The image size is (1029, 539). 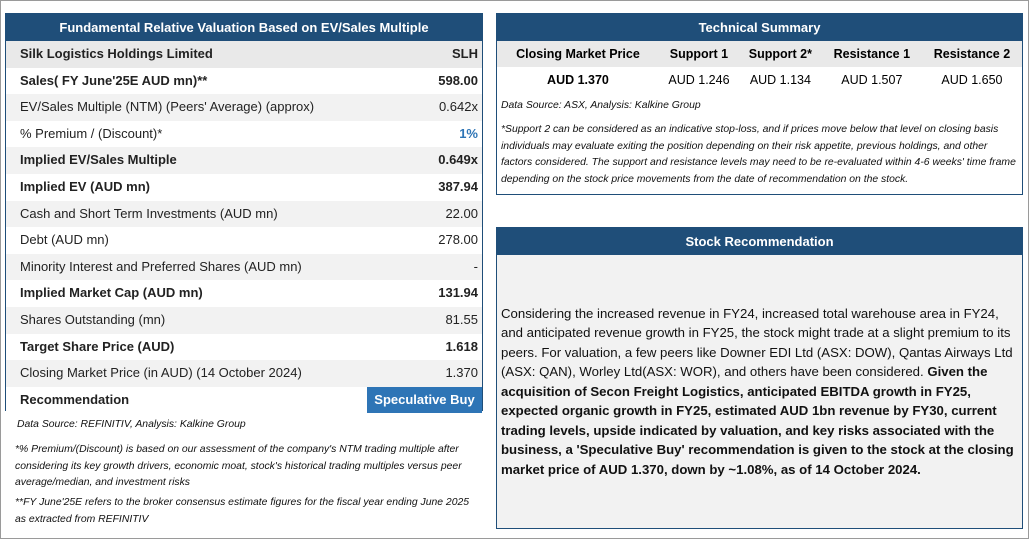 What do you see at coordinates (244, 187) in the screenshot?
I see `table-row: Implied EV (AUD mn) 387.94` at bounding box center [244, 187].